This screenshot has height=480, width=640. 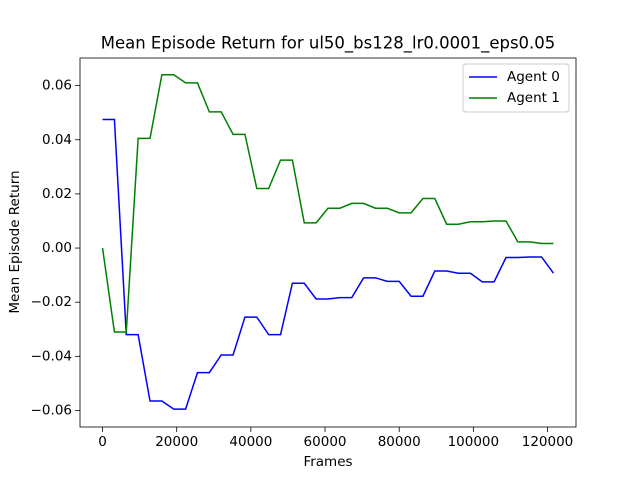 What do you see at coordinates (548, 442) in the screenshot?
I see `x-tick-label: 120000` at bounding box center [548, 442].